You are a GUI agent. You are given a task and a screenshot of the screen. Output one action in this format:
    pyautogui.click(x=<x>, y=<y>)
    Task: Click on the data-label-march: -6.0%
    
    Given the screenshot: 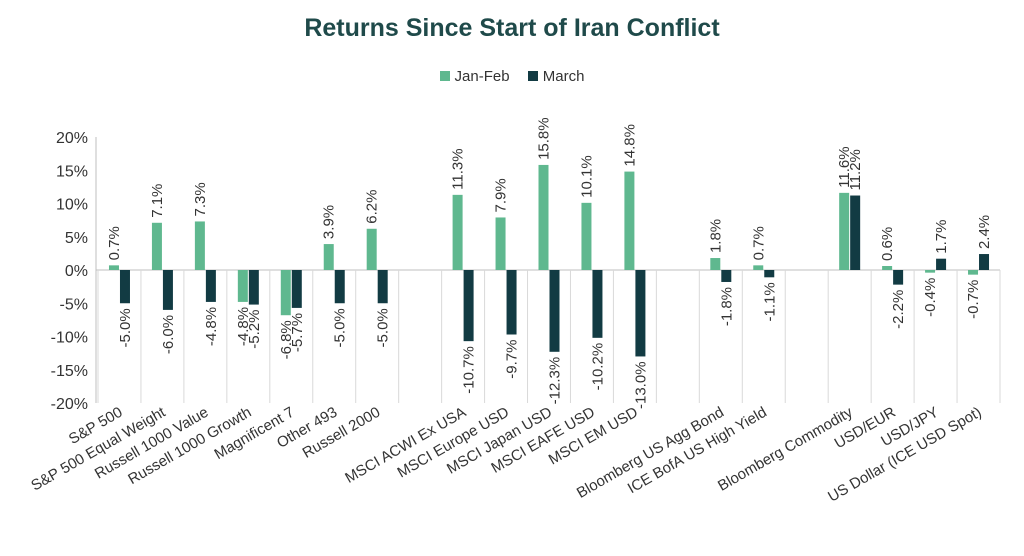 What is the action you would take?
    pyautogui.click(x=168, y=334)
    